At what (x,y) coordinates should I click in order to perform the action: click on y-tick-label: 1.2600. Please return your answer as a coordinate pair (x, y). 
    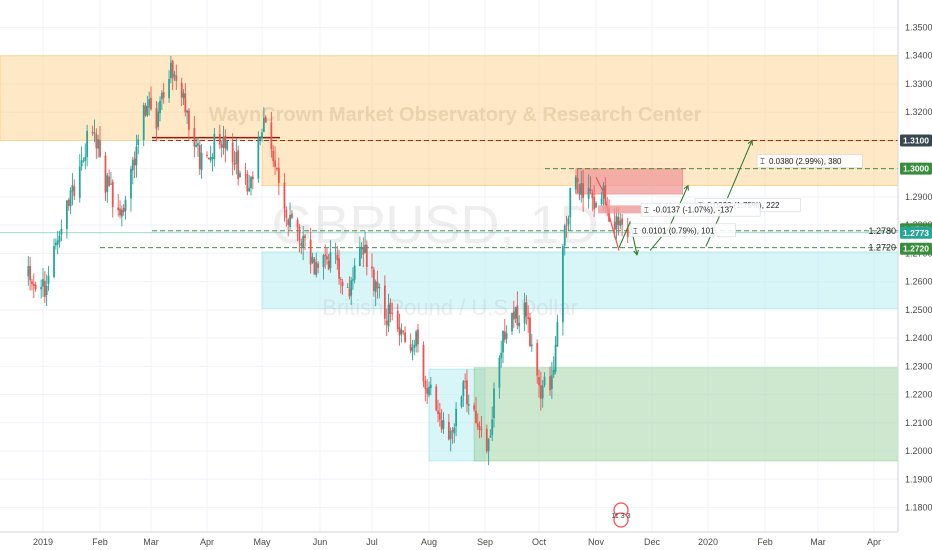
    Looking at the image, I should click on (918, 282).